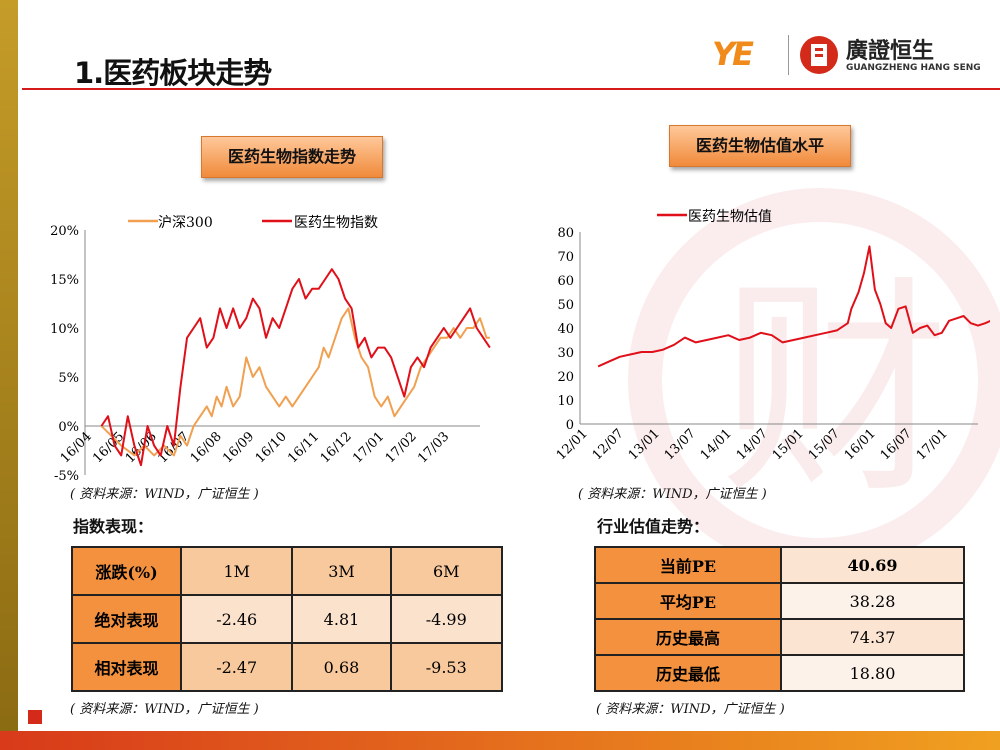 Image resolution: width=1000 pixels, height=750 pixels. I want to click on brand-subtitle: GUANGZHENG HANG SENG, so click(913, 68).